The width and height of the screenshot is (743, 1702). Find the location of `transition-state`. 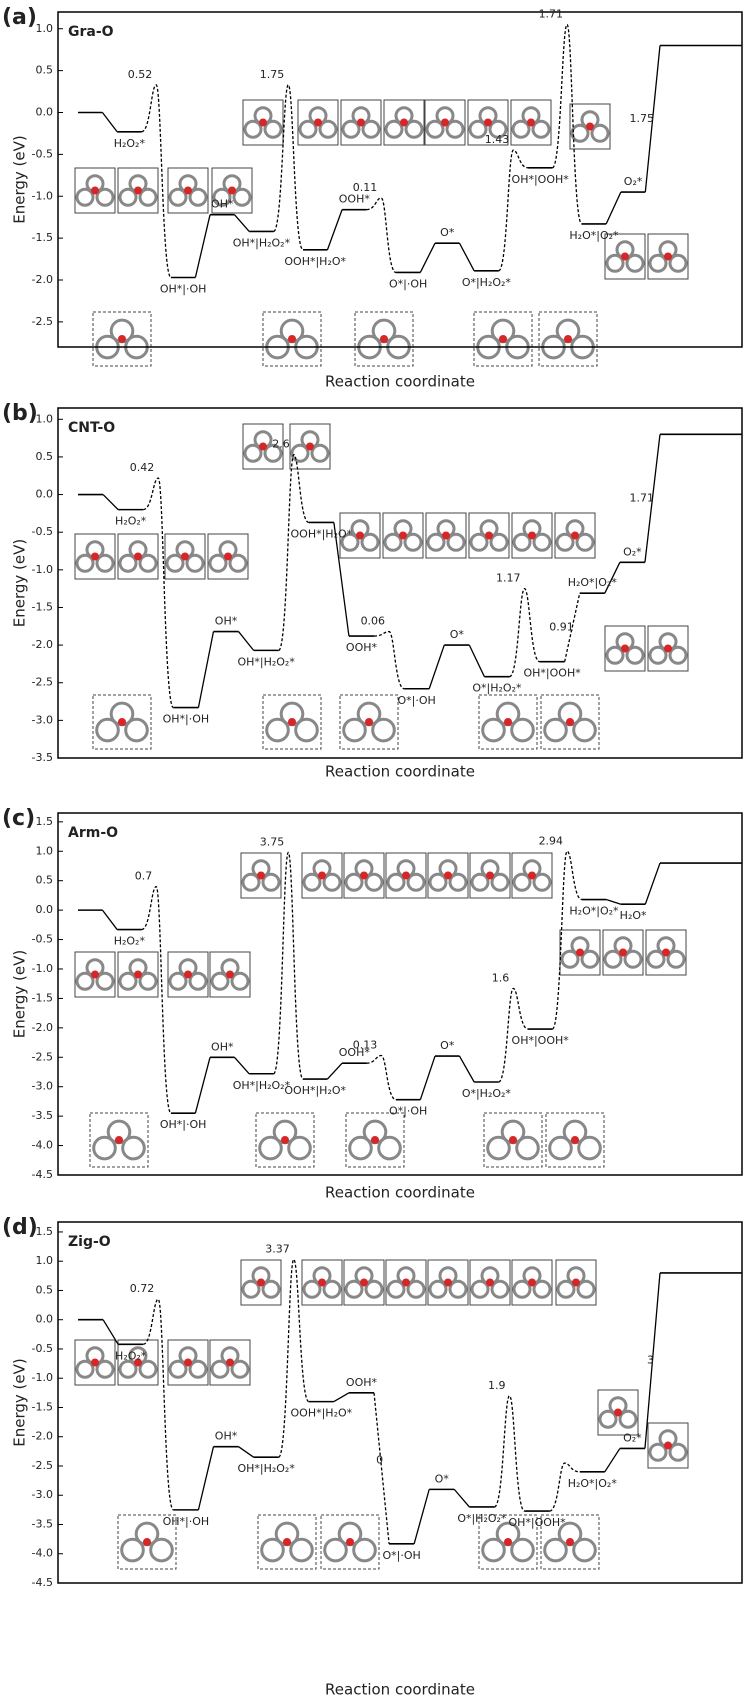

transition-state is located at coordinates (567, 940).